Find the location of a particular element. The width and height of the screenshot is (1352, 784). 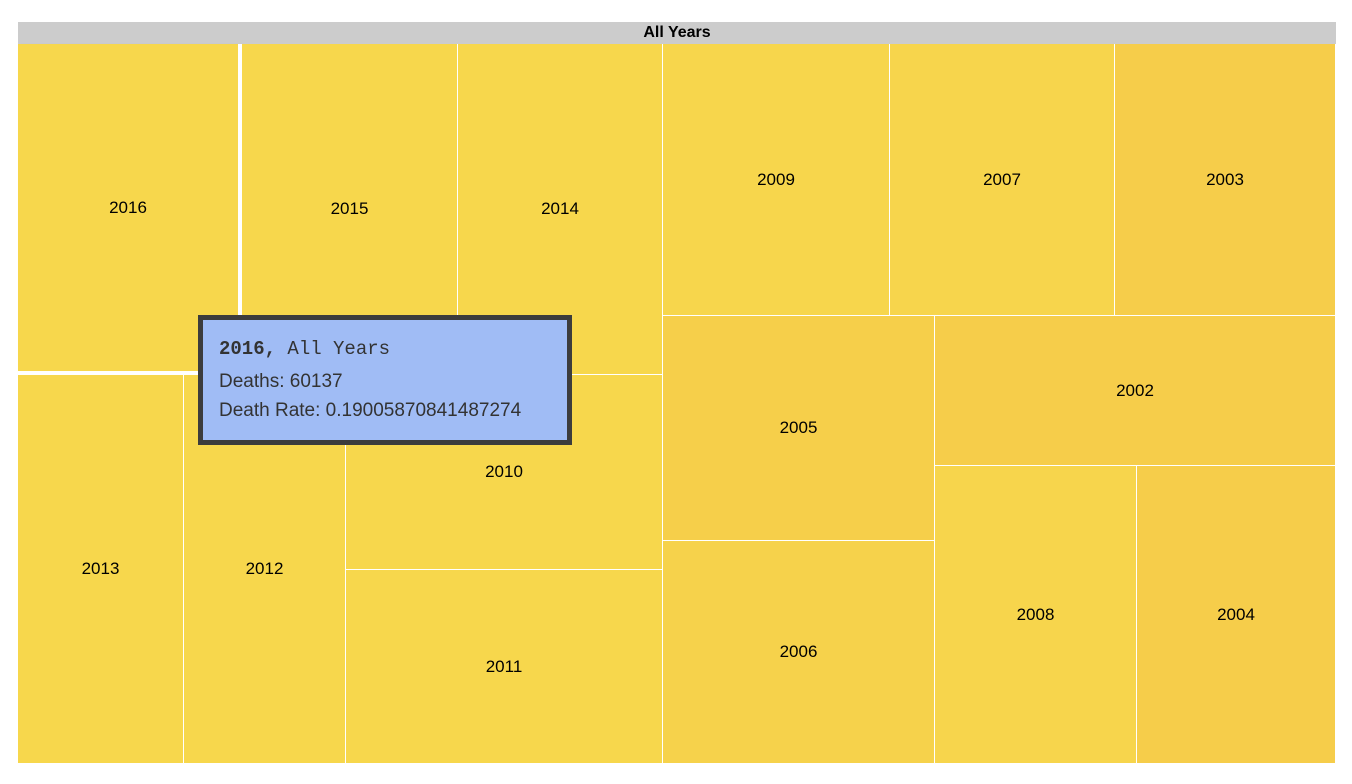

treemap-header: All Years is located at coordinates (677, 33).